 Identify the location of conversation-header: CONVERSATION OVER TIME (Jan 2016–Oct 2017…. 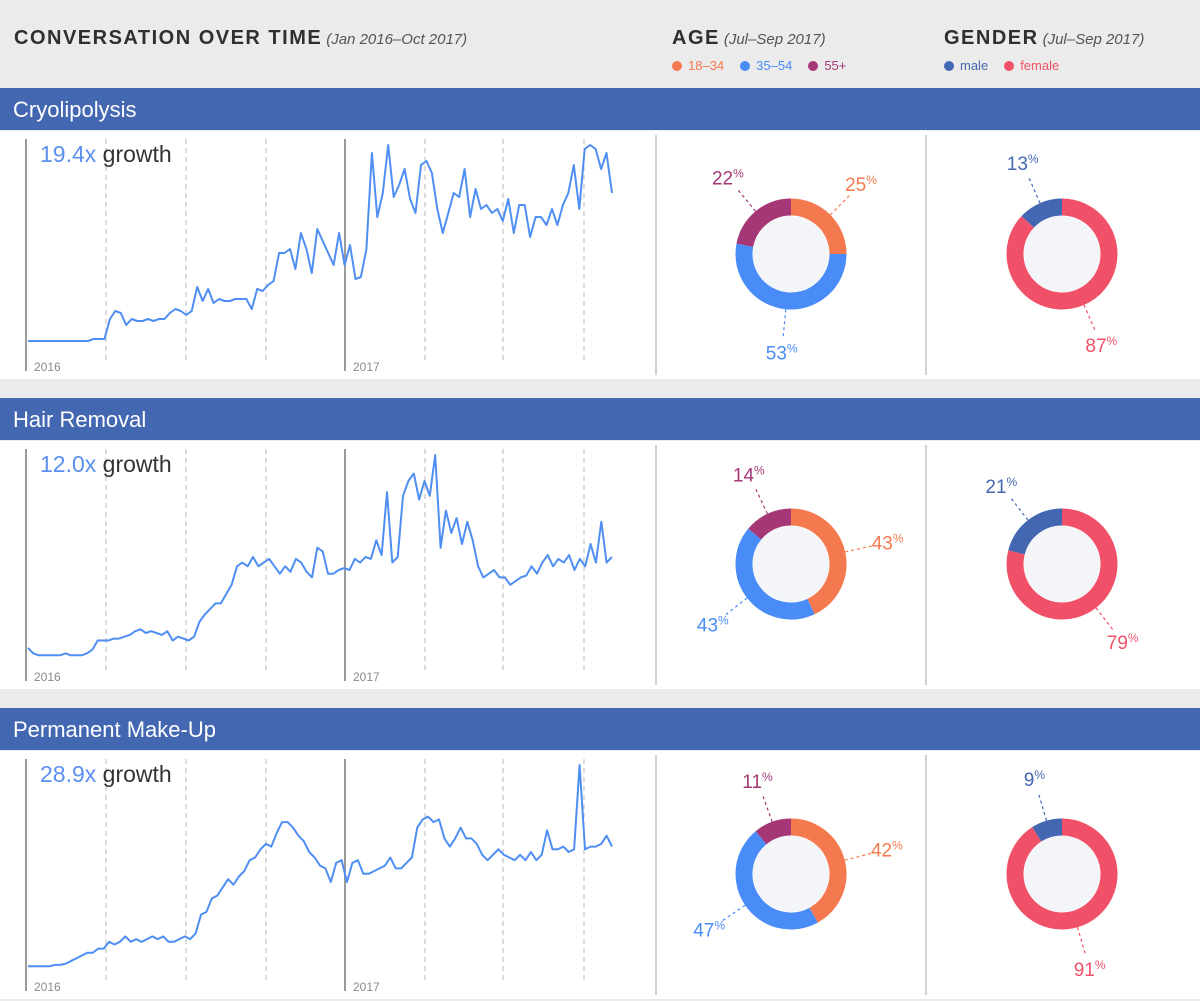
(240, 38).